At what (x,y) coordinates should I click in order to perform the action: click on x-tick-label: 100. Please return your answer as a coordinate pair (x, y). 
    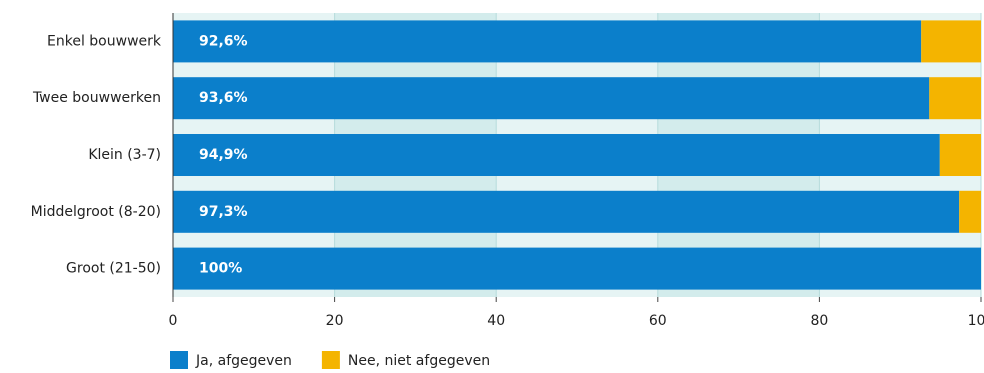
    Looking at the image, I should click on (976, 321).